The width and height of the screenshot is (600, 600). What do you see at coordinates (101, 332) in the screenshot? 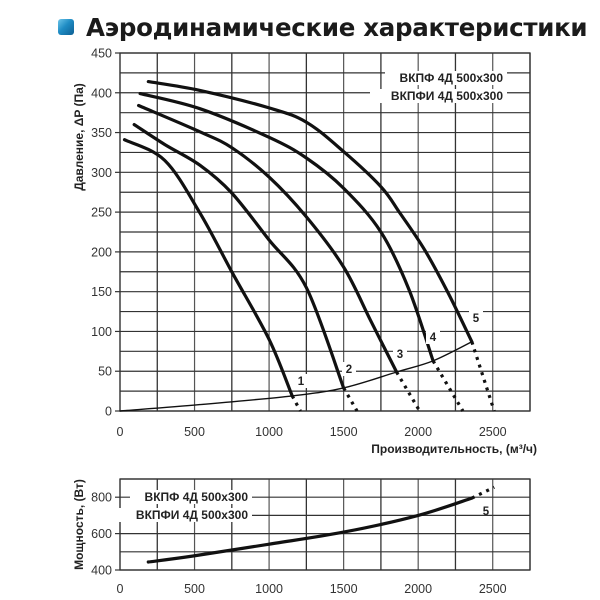
I see `y-tick-label: 100` at bounding box center [101, 332].